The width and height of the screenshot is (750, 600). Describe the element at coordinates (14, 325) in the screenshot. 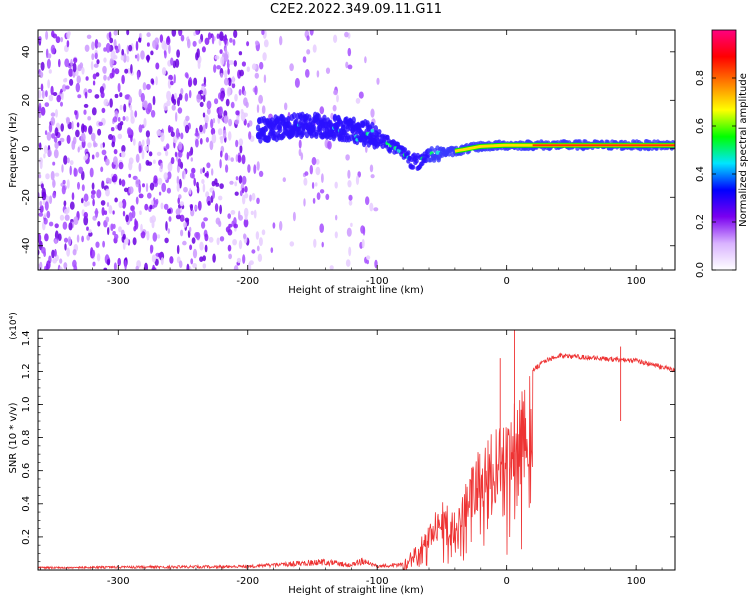

I see `bottom-y-scale-label: (x10⁴)` at that location.